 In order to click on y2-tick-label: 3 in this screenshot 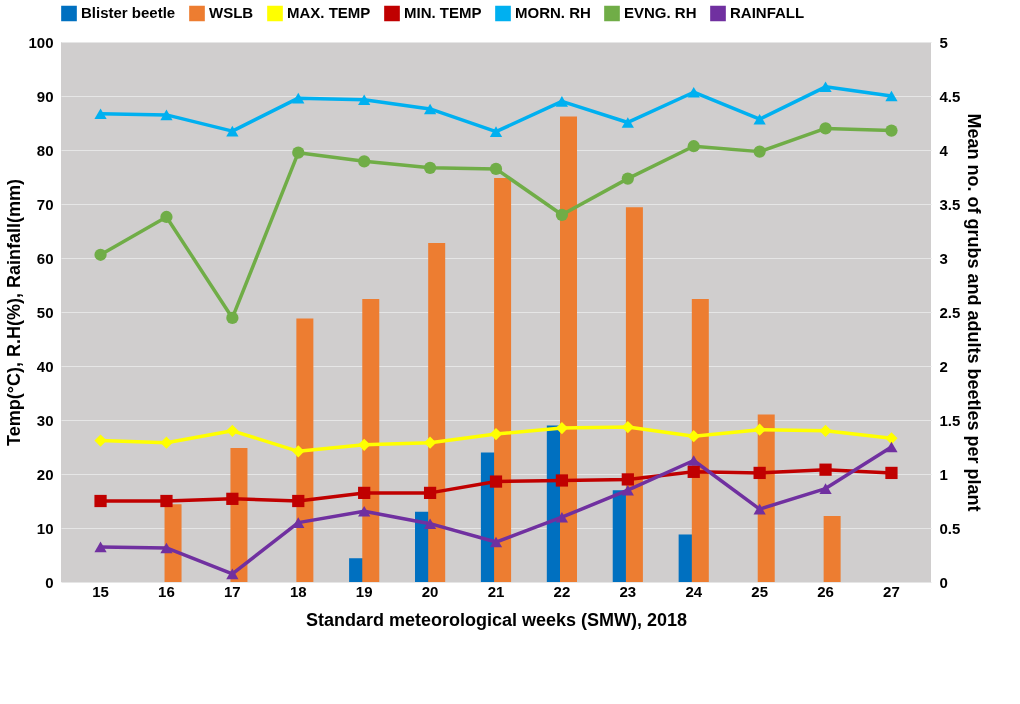, I will do `click(943, 258)`.